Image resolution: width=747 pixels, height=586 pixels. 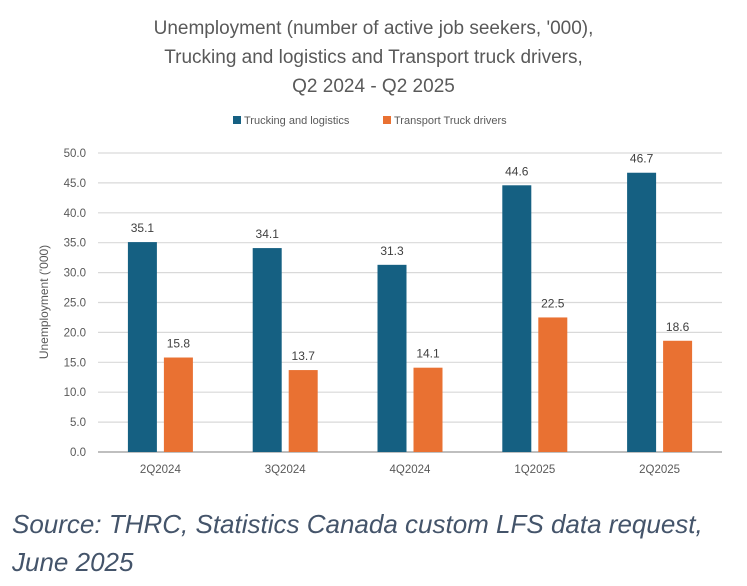 I want to click on x-tick-label: 1Q2025, so click(x=534, y=470).